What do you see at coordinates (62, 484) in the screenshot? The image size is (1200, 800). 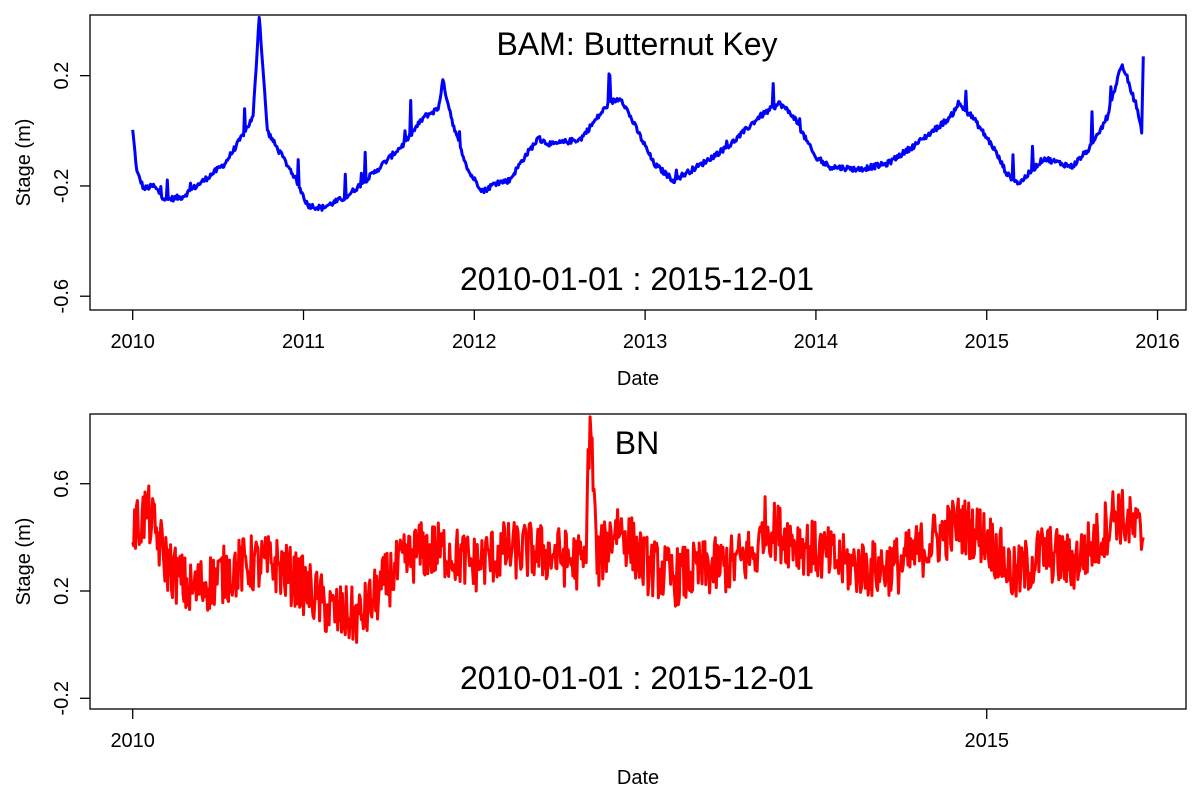 I see `y-tick-label: 0.6` at bounding box center [62, 484].